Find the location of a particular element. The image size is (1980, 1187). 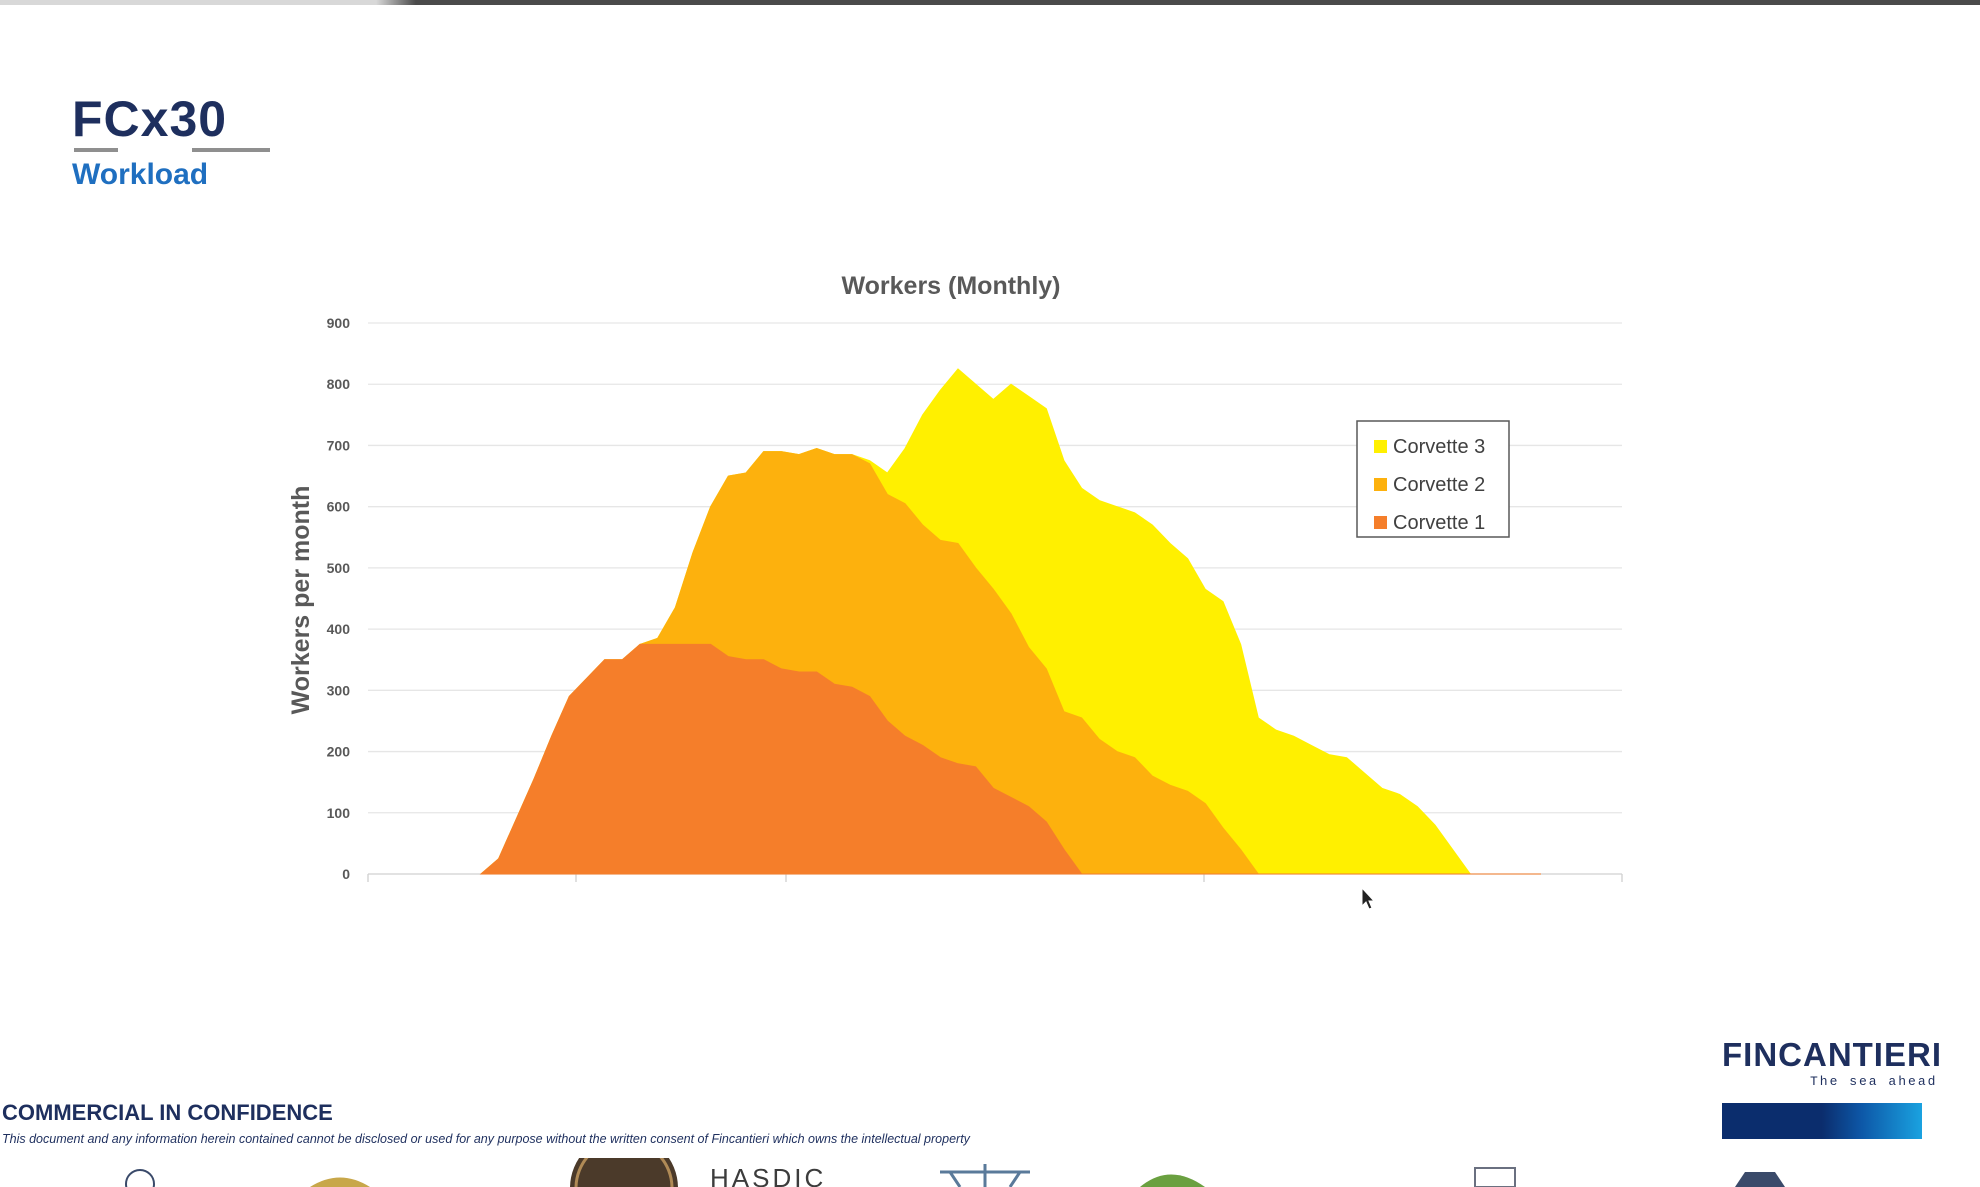

y-axis-label: Workers per month is located at coordinates (301, 600).